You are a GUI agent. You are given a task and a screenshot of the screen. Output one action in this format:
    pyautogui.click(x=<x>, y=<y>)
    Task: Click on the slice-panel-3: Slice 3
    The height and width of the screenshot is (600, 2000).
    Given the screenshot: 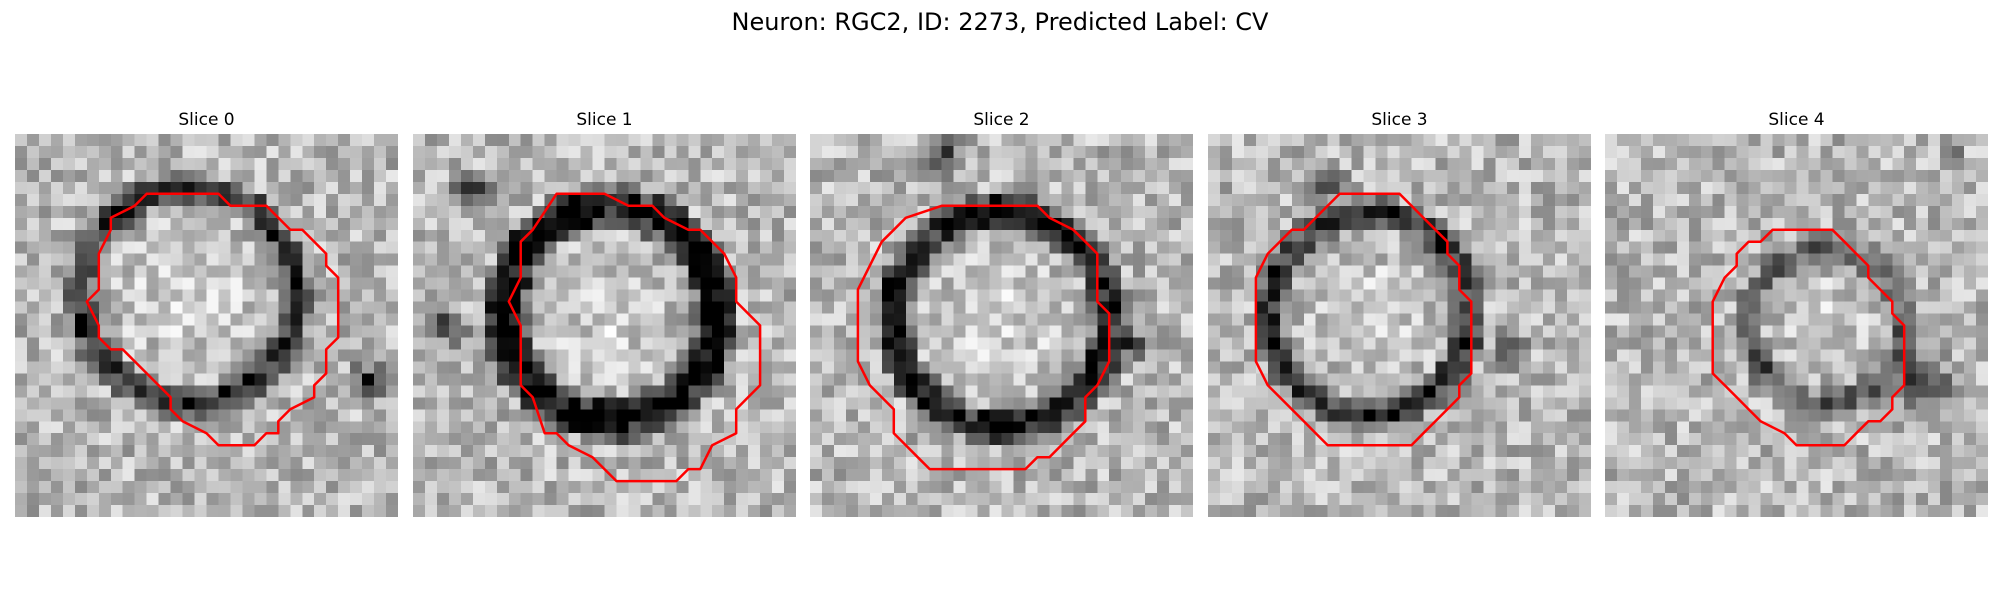 What is the action you would take?
    pyautogui.click(x=1399, y=313)
    